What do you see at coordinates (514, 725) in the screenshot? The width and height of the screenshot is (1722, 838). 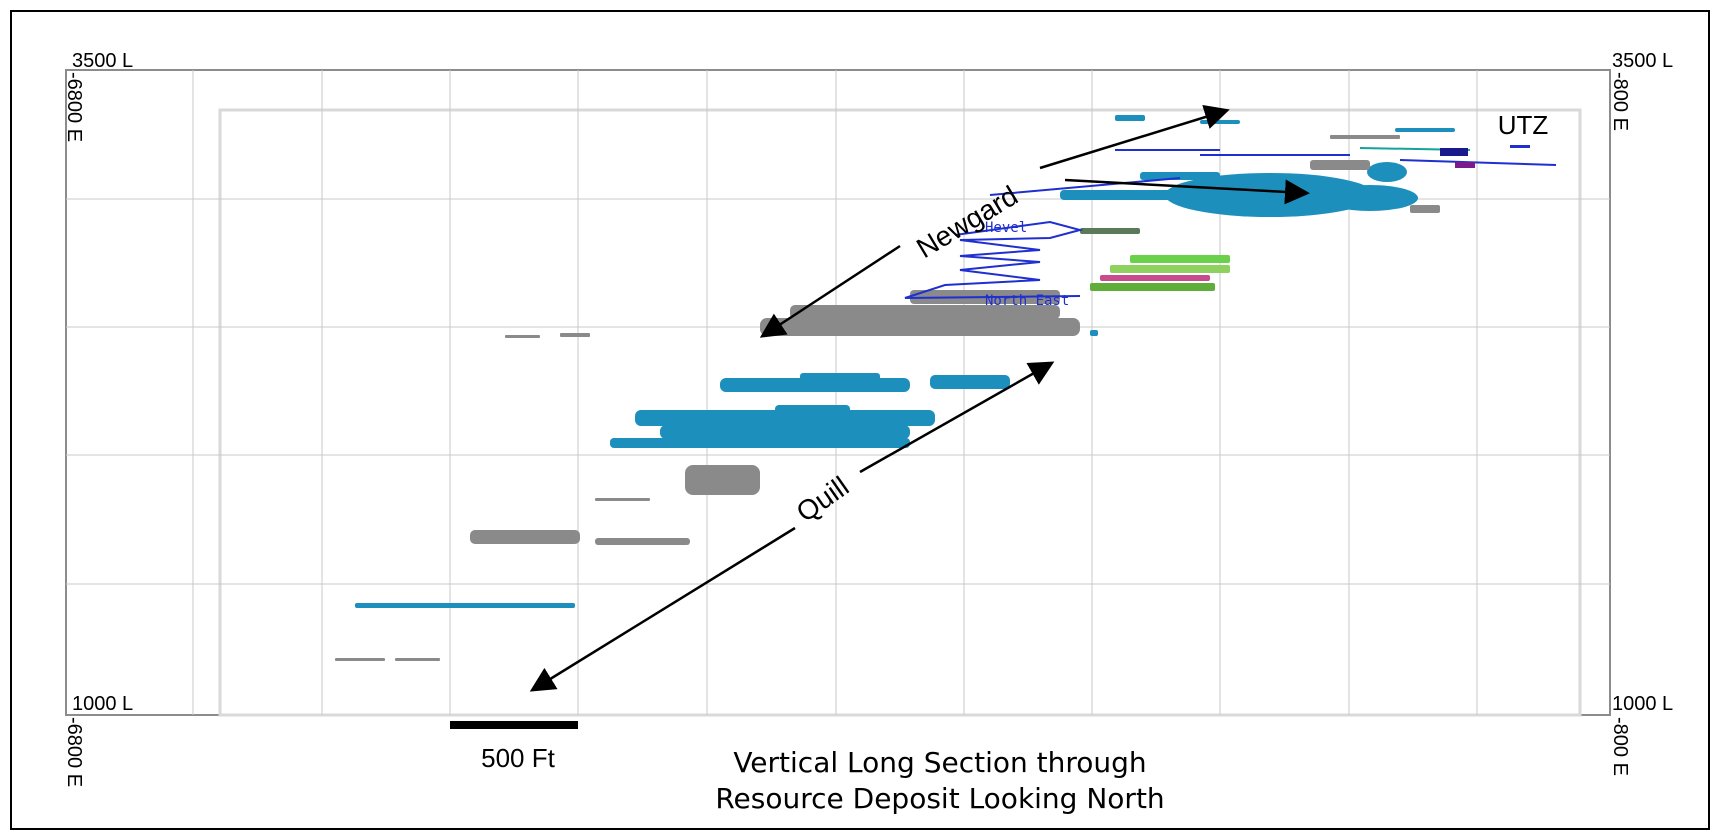 I see `scale-bar` at bounding box center [514, 725].